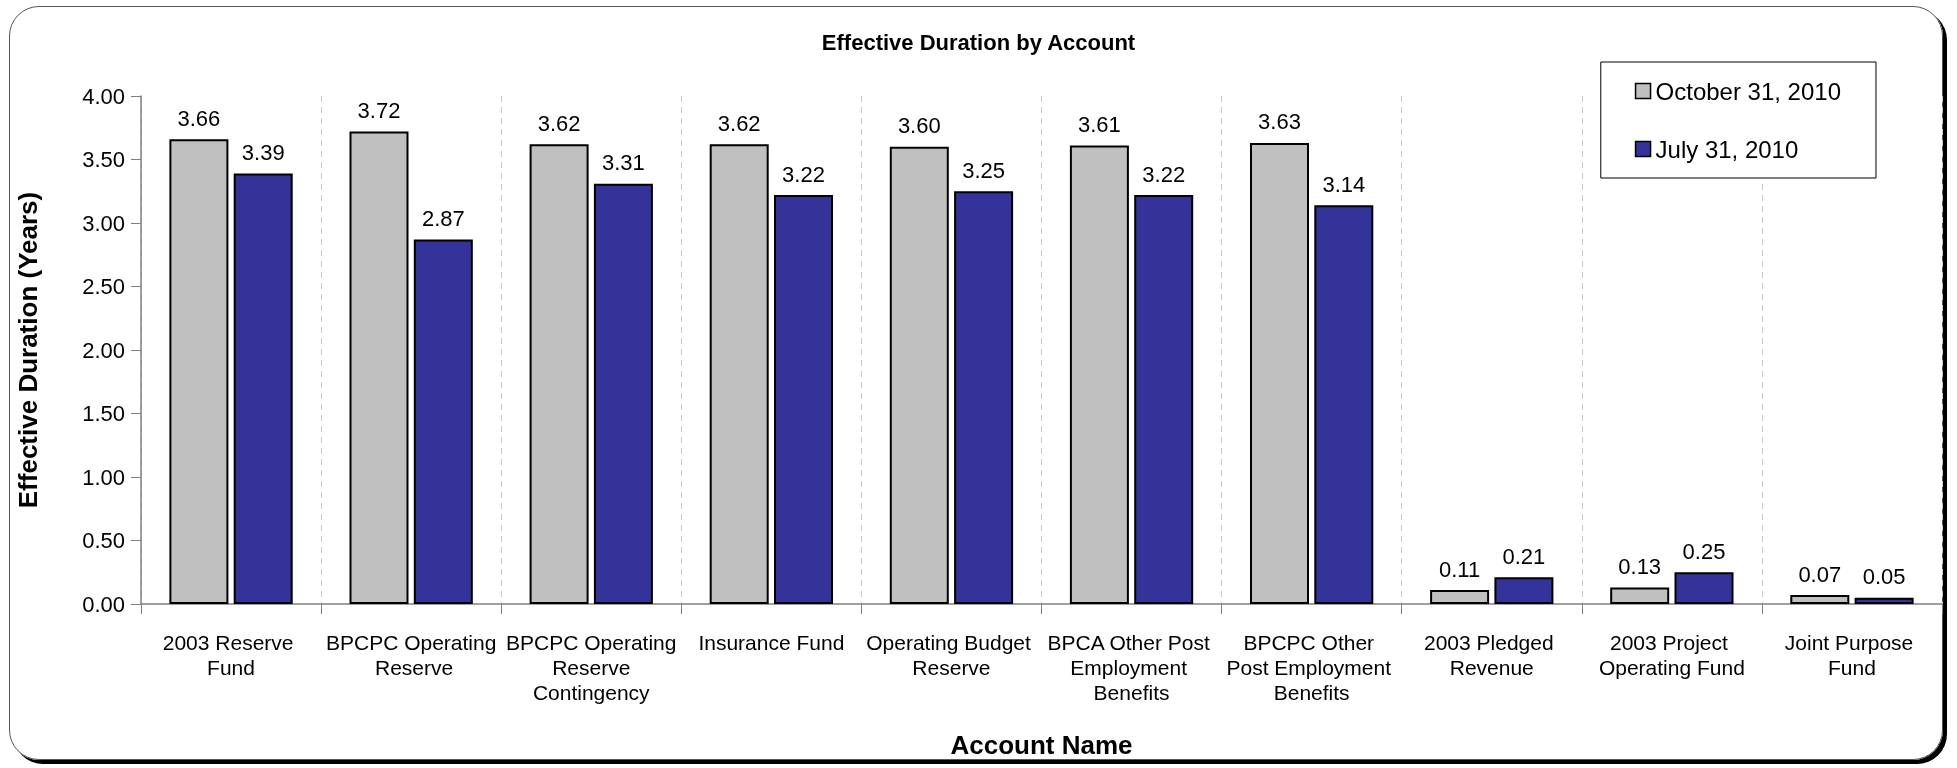 The image size is (1957, 768). Describe the element at coordinates (443, 219) in the screenshot. I see `data-label: 2.87` at that location.